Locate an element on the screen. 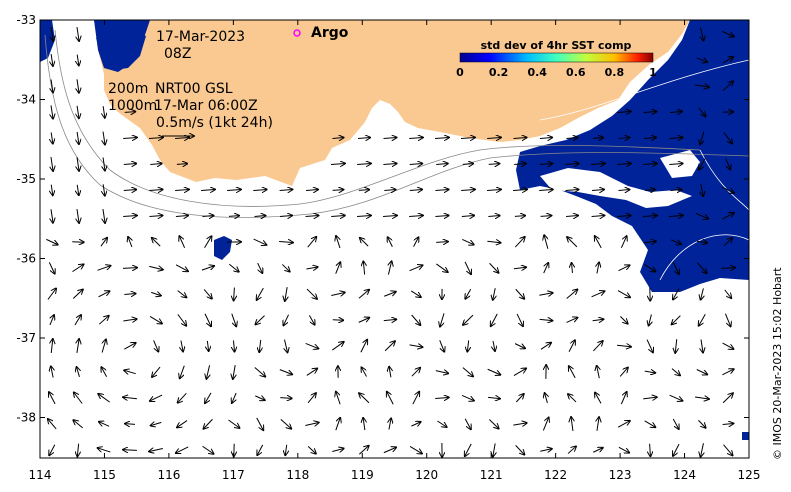 The height and width of the screenshot is (492, 791). depth-deep-label: 1000m is located at coordinates (133, 106).